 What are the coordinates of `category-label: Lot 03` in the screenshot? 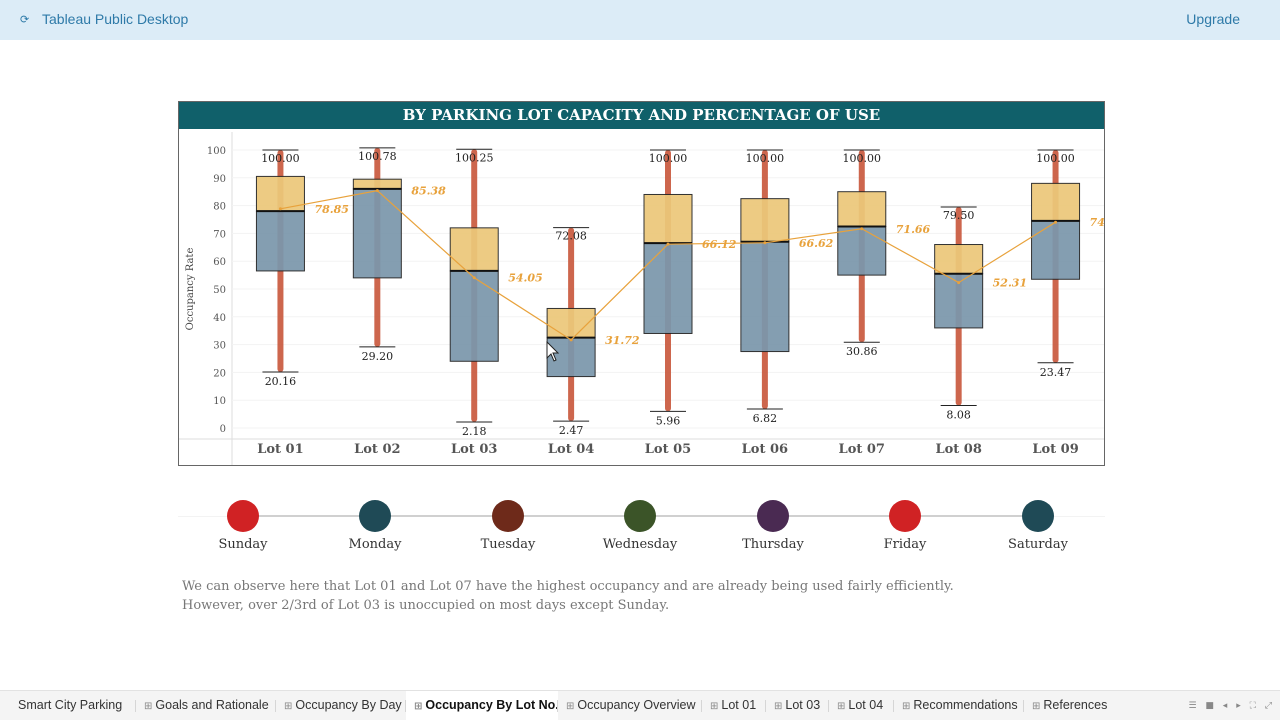 It's located at (474, 449).